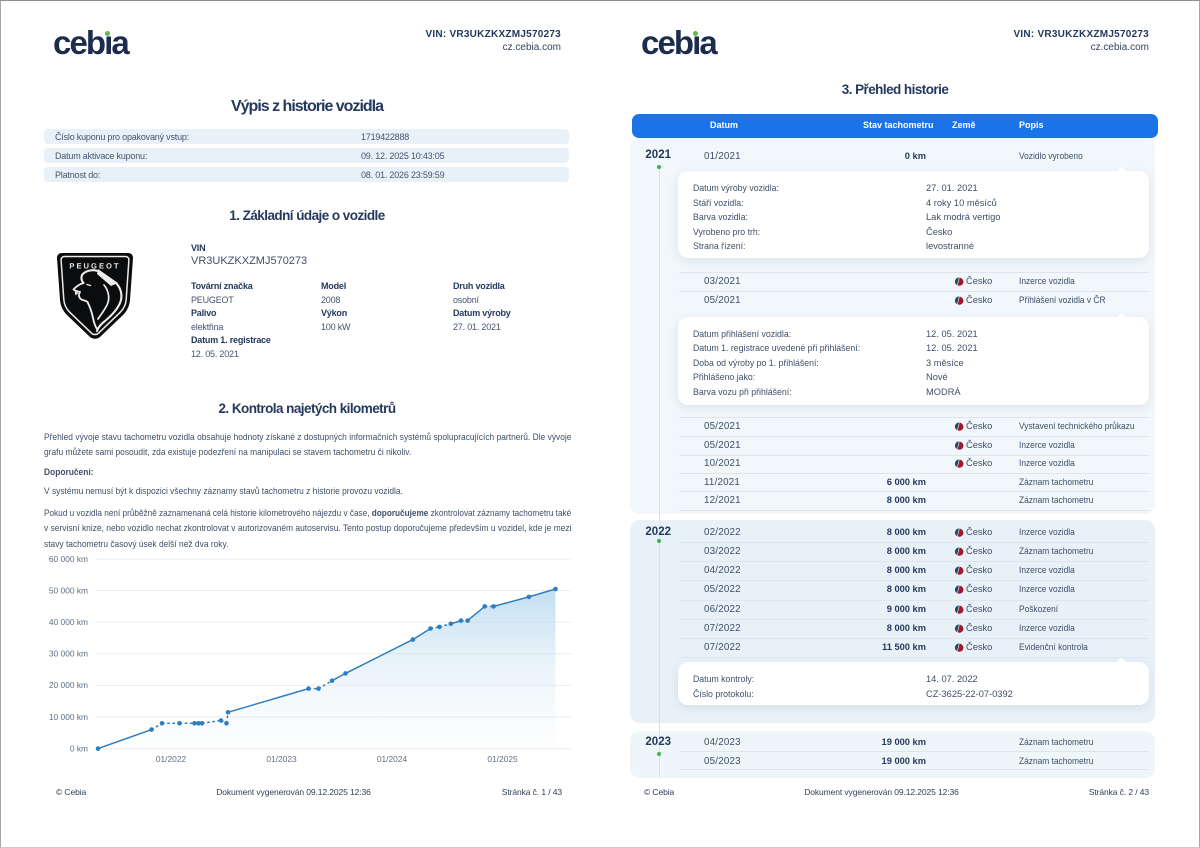 The height and width of the screenshot is (848, 1200). What do you see at coordinates (68, 685) in the screenshot?
I see `svg-text: 20 000 km` at bounding box center [68, 685].